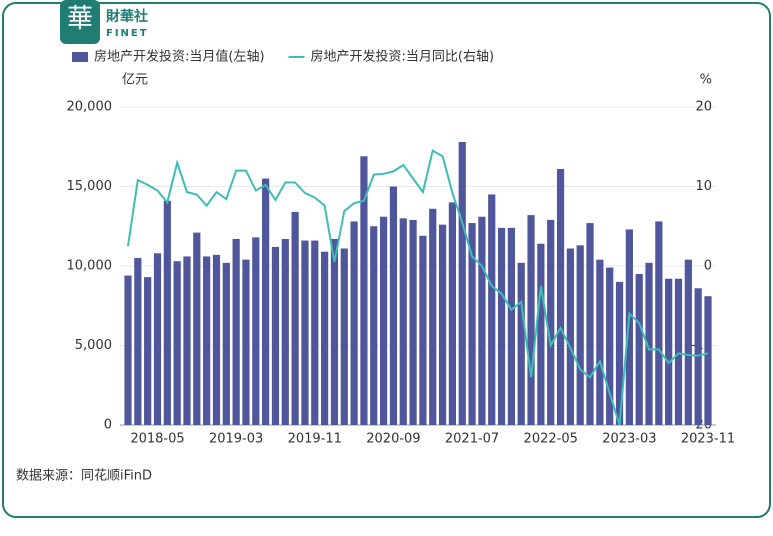 The width and height of the screenshot is (773, 536). Describe the element at coordinates (706, 80) in the screenshot. I see `y2-unit: %` at that location.